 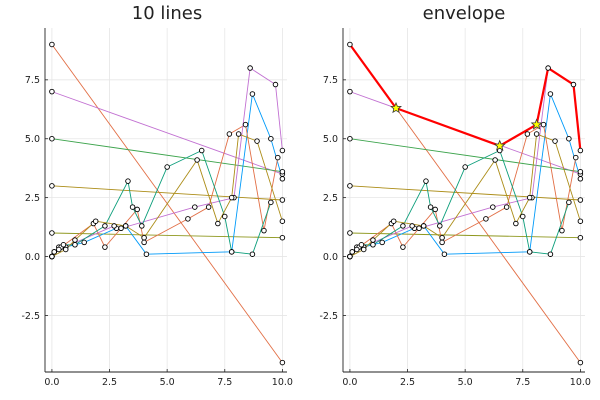 What do you see at coordinates (466, 126) in the screenshot?
I see `crossing-markers` at bounding box center [466, 126].